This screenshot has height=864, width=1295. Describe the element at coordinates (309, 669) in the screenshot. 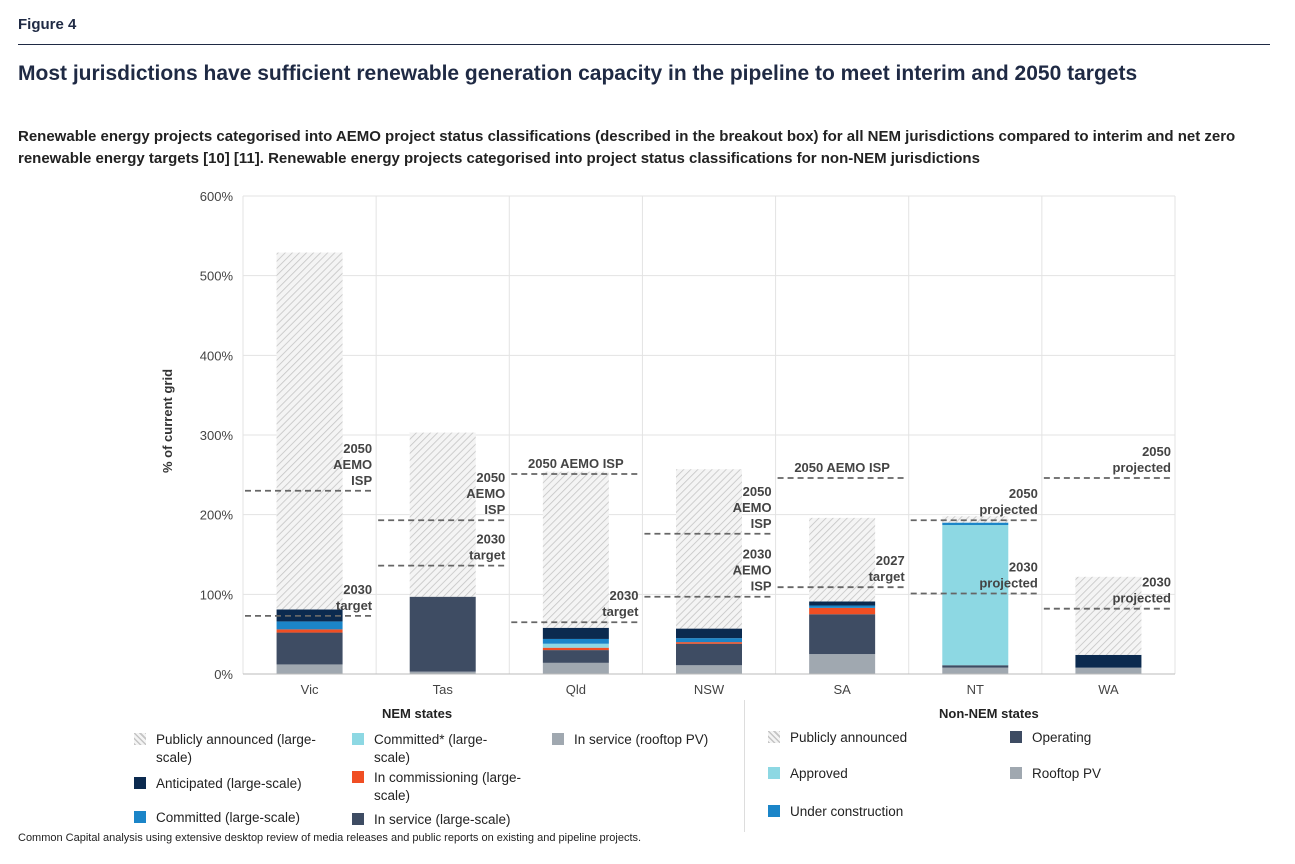

I see `bar-in-service-rooftop-vic` at that location.